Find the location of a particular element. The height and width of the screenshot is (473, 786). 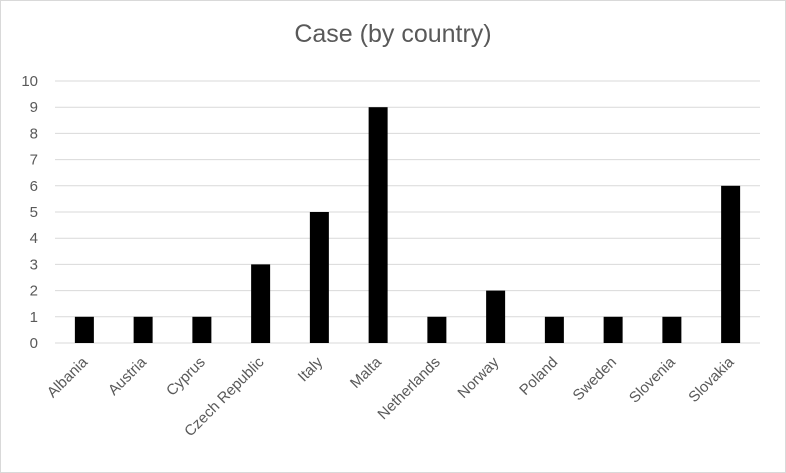

chart-title: Case (by country) is located at coordinates (393, 34).